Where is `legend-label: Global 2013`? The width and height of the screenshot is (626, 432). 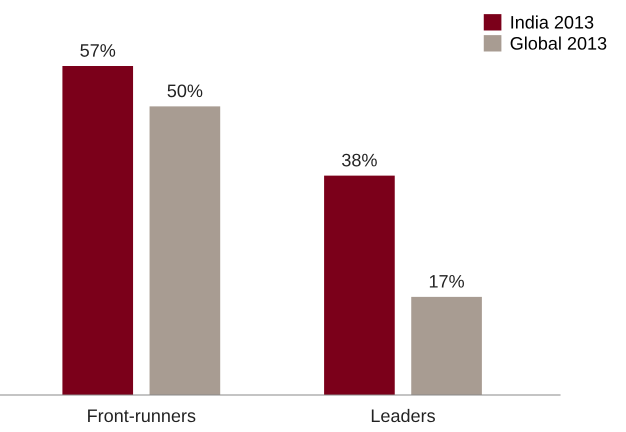
legend-label: Global 2013 is located at coordinates (558, 43).